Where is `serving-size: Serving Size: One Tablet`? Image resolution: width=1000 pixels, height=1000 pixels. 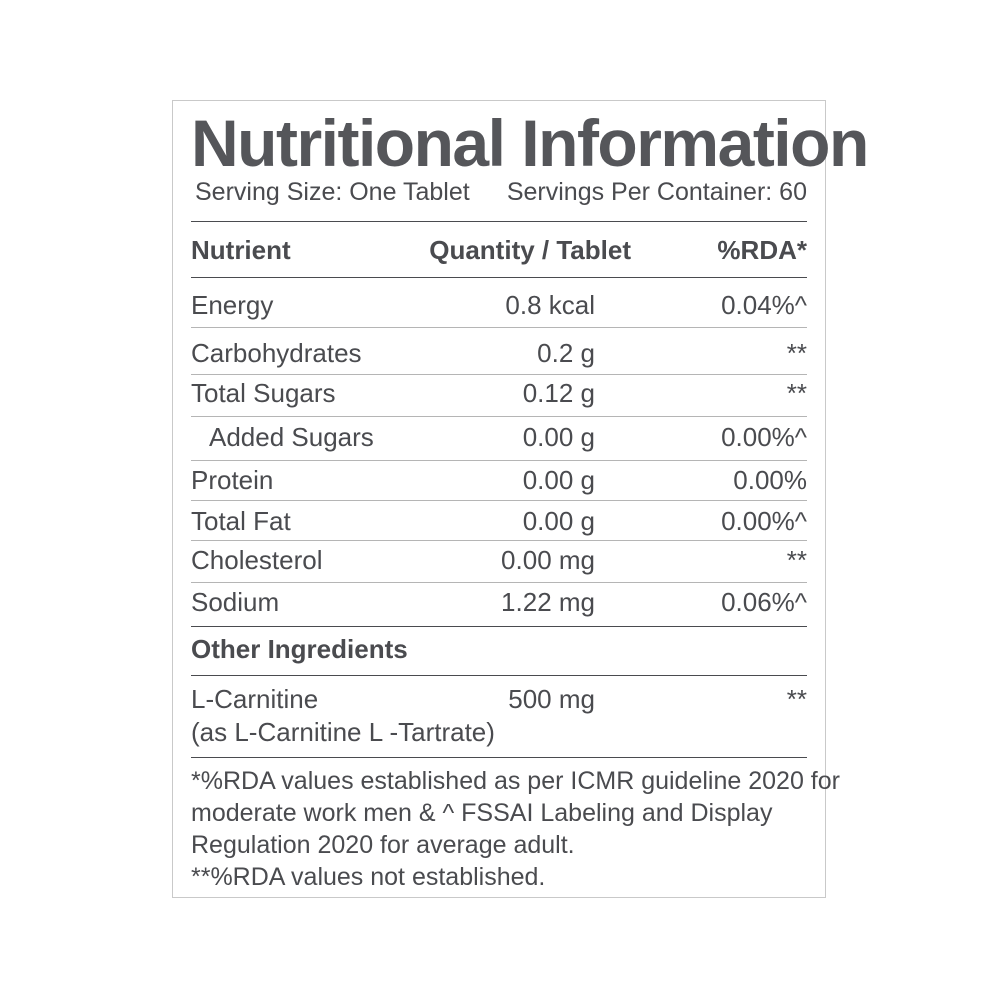
serving-size: Serving Size: One Tablet is located at coordinates (332, 192).